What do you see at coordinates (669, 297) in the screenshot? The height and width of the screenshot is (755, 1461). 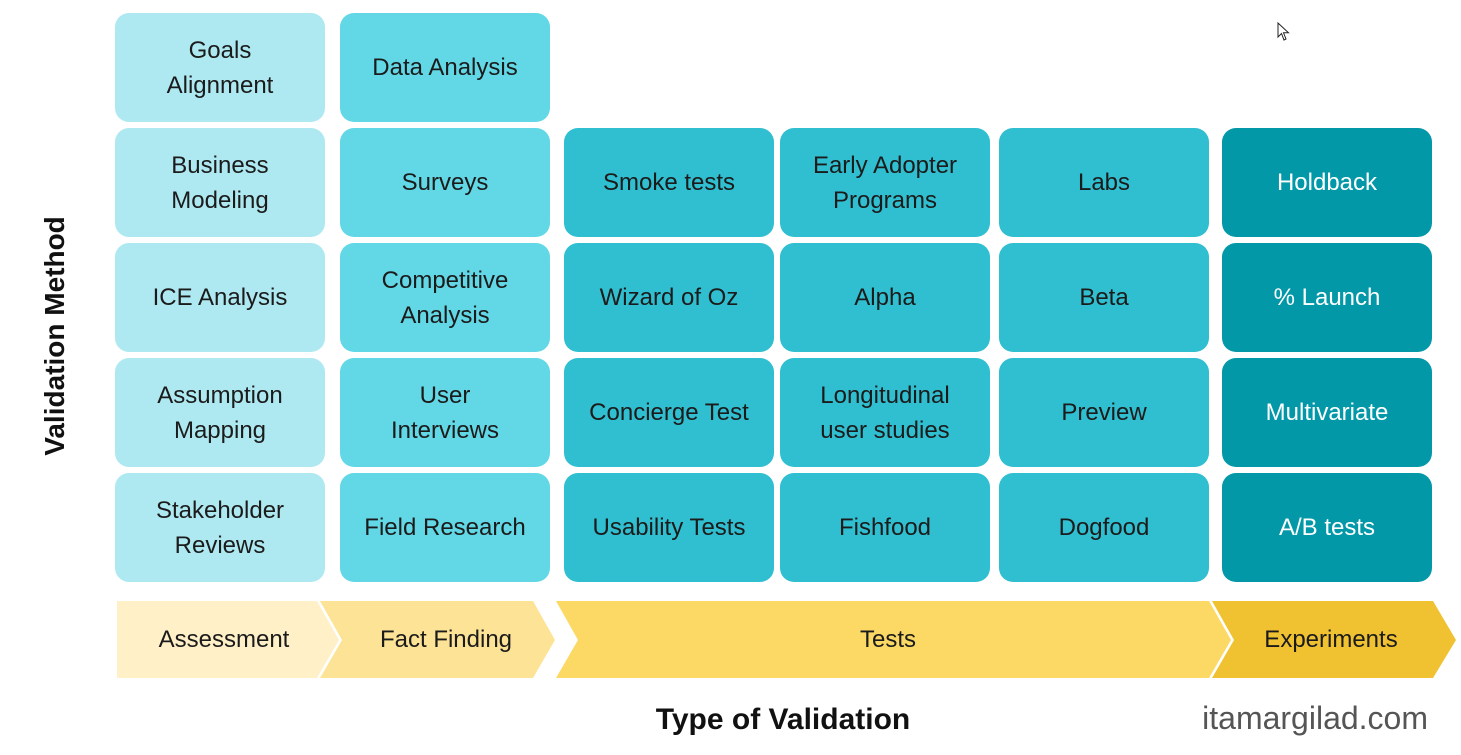 I see `method-wizard-of-oz: Wizard of Oz` at bounding box center [669, 297].